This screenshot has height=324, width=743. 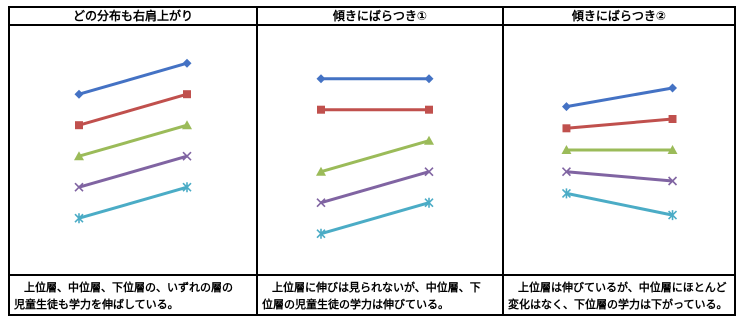 What do you see at coordinates (380, 295) in the screenshot?
I see `panel-caption: 上位層に伸びは見られないが、中位層、下 位層の児童生徒の学力は伸びている。` at bounding box center [380, 295].